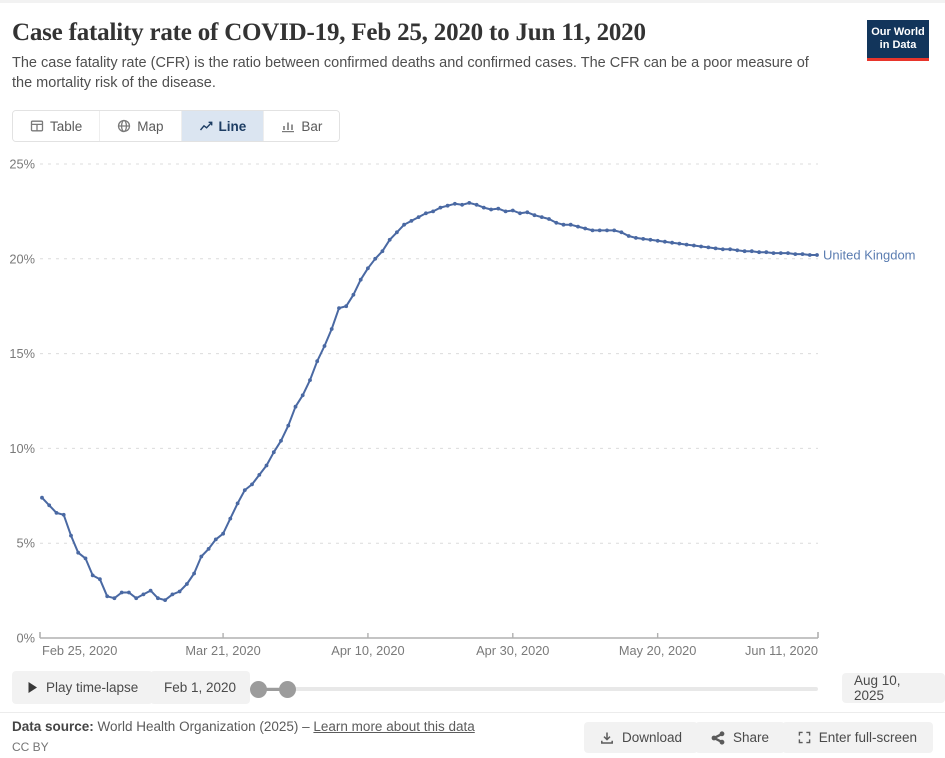  What do you see at coordinates (83, 687) in the screenshot?
I see `play-timelapse-button: Play time-lapse` at bounding box center [83, 687].